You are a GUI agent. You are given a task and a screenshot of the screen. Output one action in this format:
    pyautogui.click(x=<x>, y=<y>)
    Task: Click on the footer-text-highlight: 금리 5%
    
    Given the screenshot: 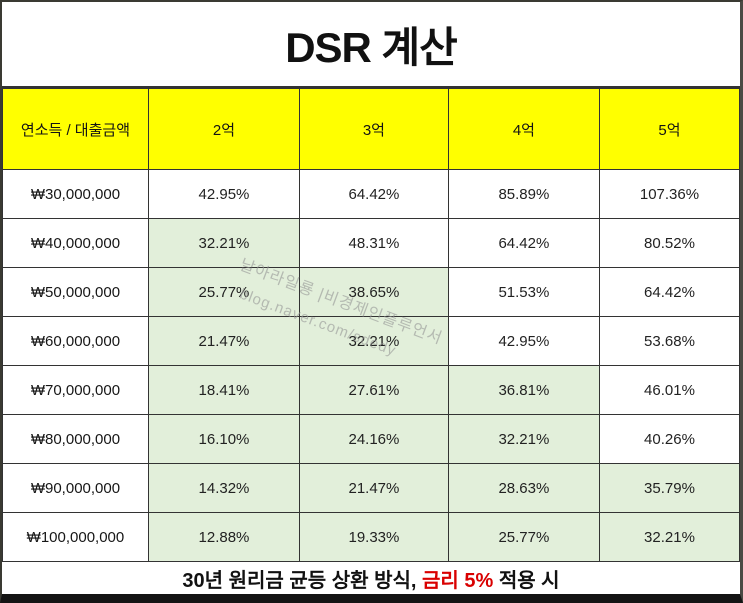 What is the action you would take?
    pyautogui.click(x=458, y=580)
    